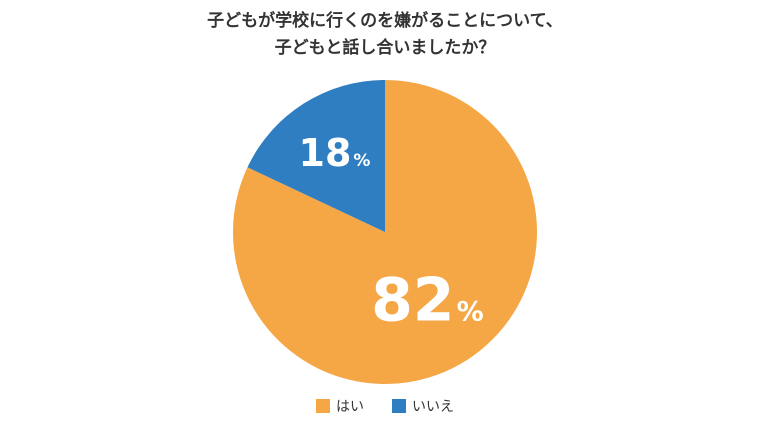  Describe the element at coordinates (427, 300) in the screenshot. I see `pie-label-yes: 82%` at that location.